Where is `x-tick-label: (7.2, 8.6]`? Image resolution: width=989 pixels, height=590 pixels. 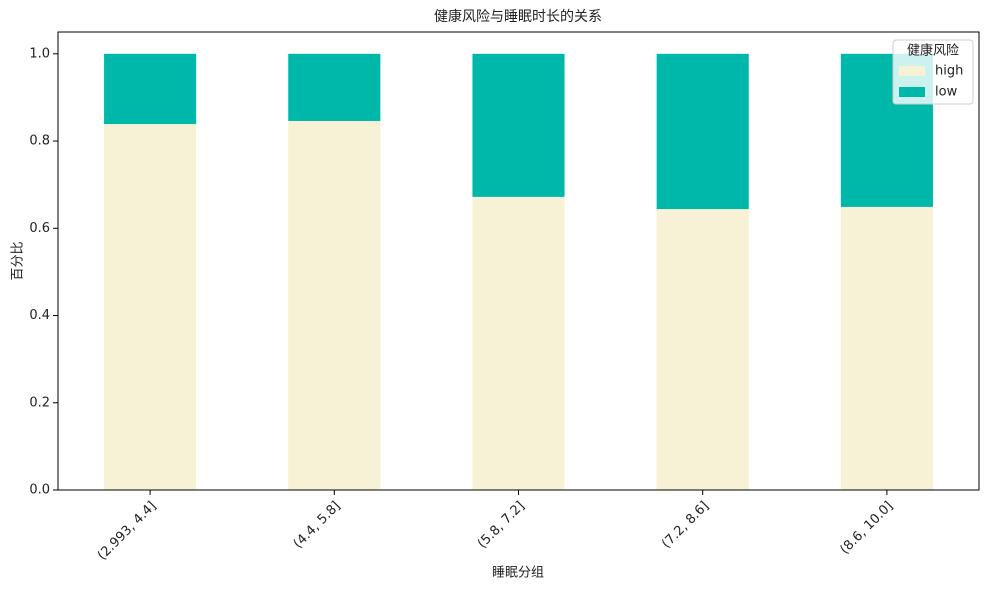
x-tick-label: (7.2, 8.6] is located at coordinates (685, 525).